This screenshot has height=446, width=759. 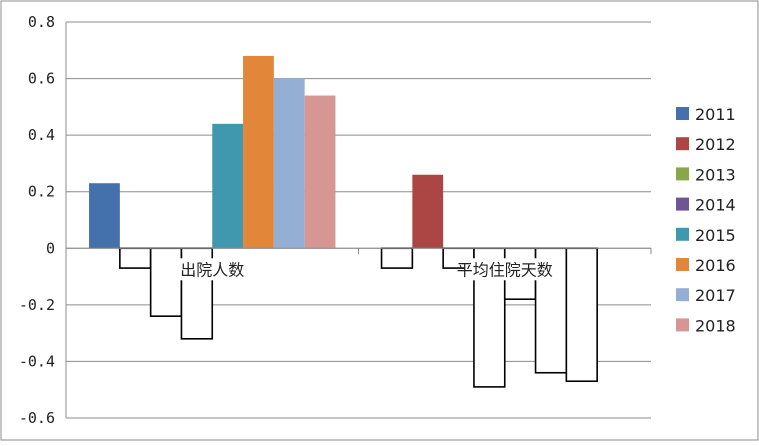 What do you see at coordinates (715, 205) in the screenshot?
I see `legend-label-2014: 2014` at bounding box center [715, 205].